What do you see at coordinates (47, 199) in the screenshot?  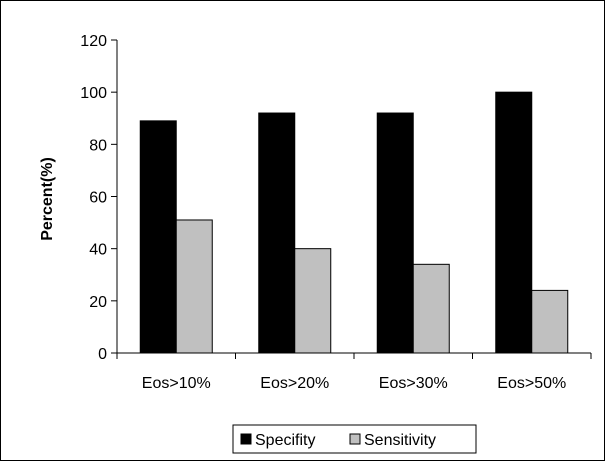 I see `y-axis-label: Percent(%)` at bounding box center [47, 199].